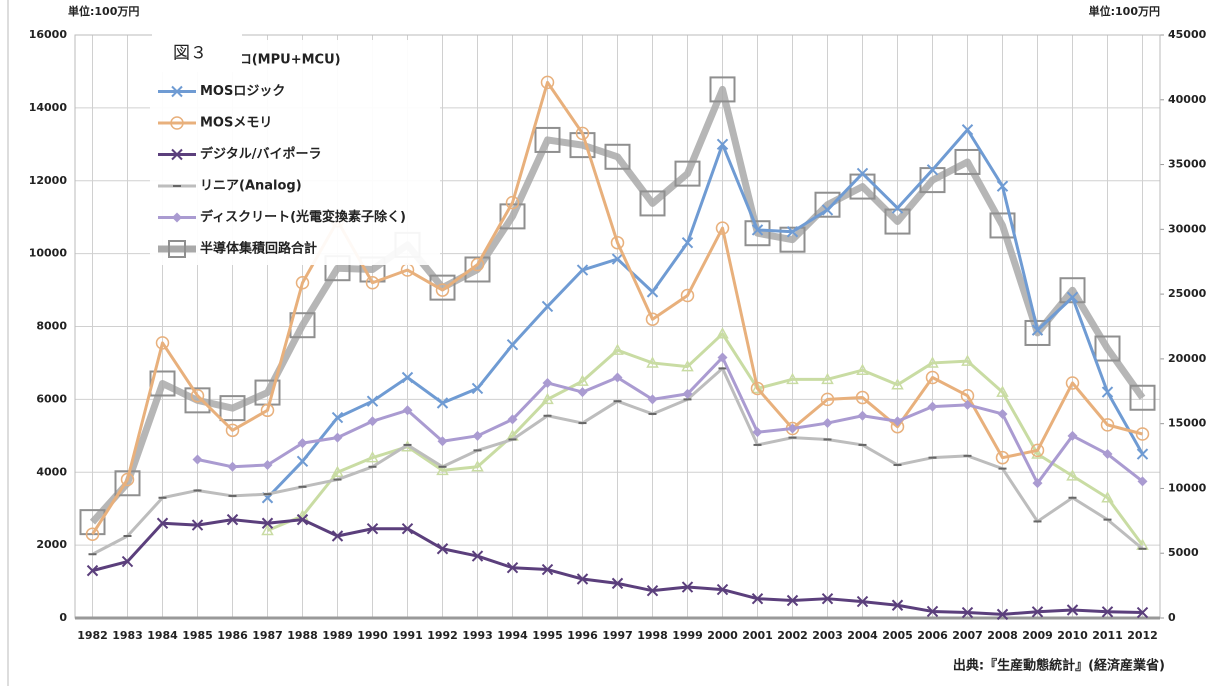 The image size is (1223, 690). I want to click on x-tick-label: 1986, so click(232, 635).